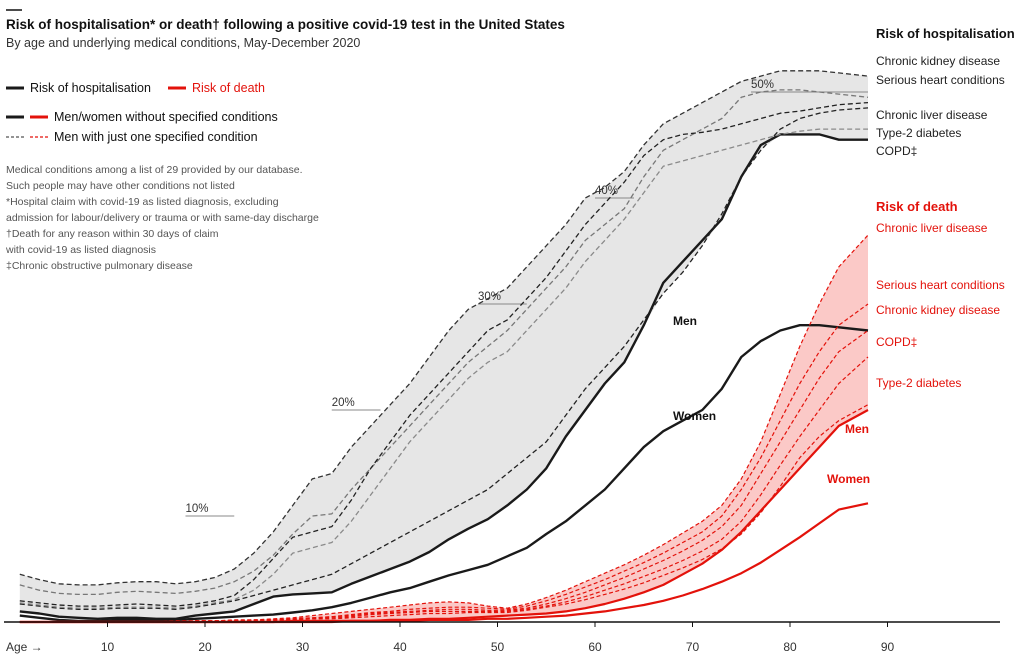 The width and height of the screenshot is (1024, 661). What do you see at coordinates (896, 151) in the screenshot?
I see `hosp-label-copd: COPD‡` at bounding box center [896, 151].